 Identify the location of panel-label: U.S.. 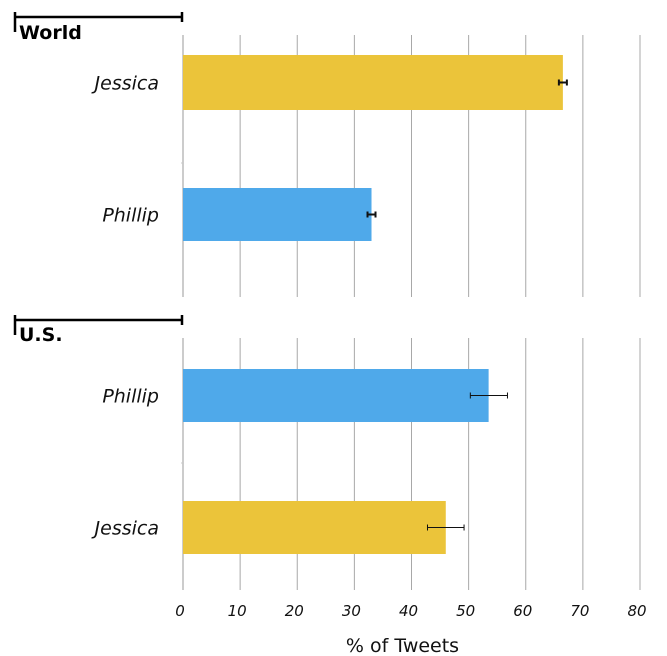
(41, 335).